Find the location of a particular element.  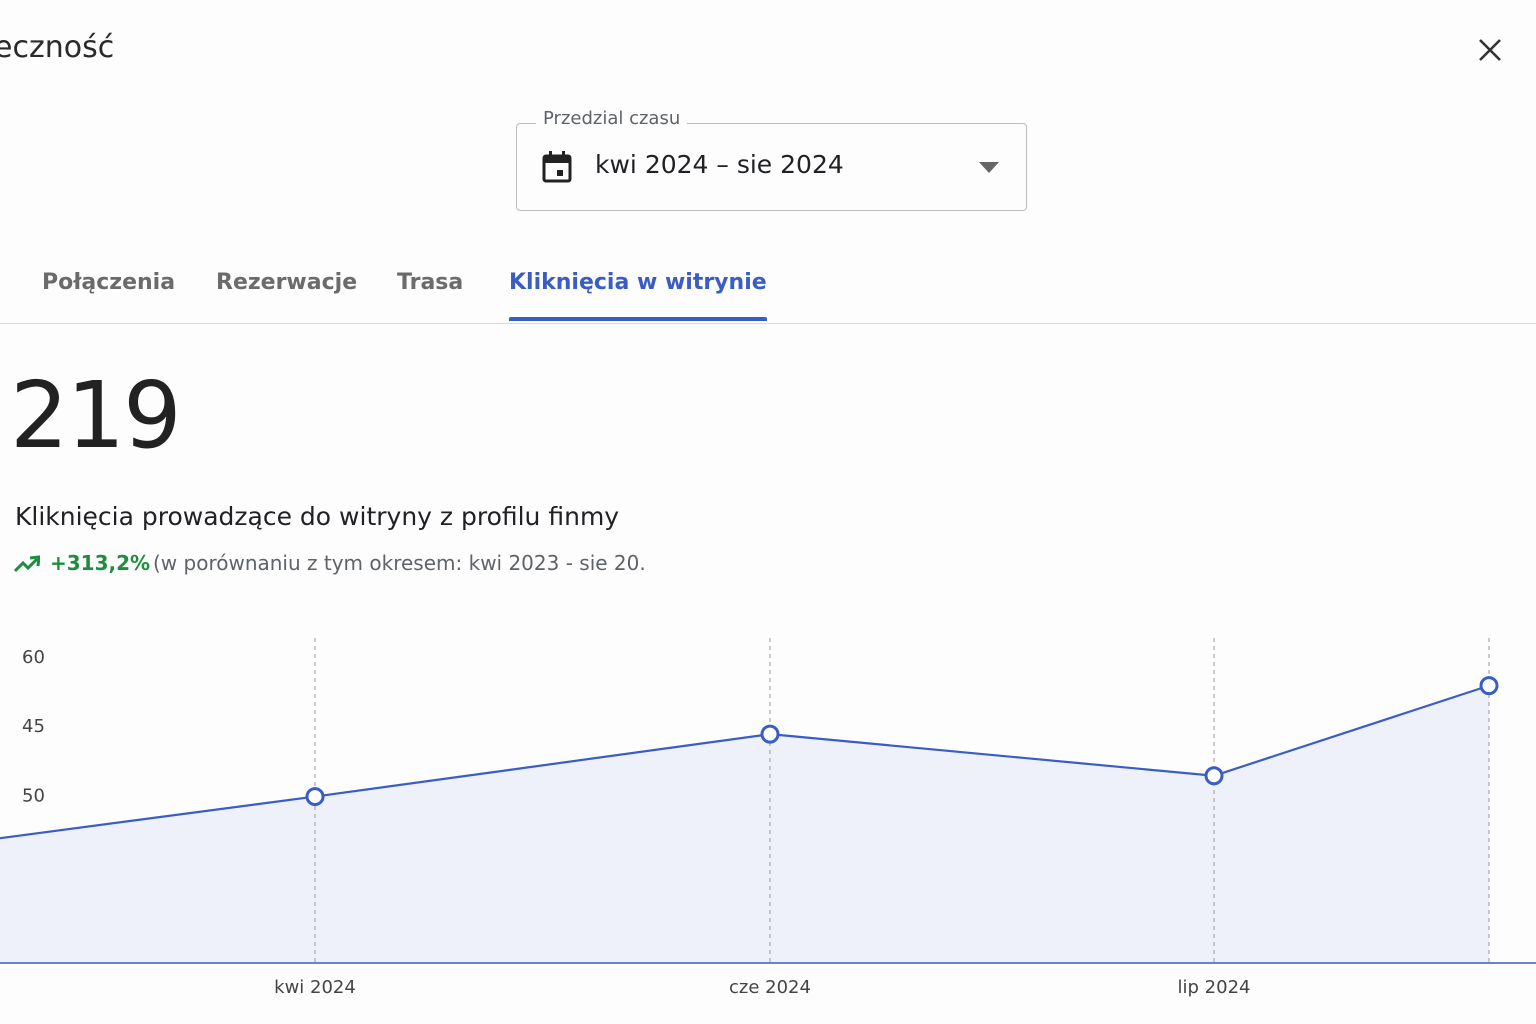

trend-icon is located at coordinates (27, 564).